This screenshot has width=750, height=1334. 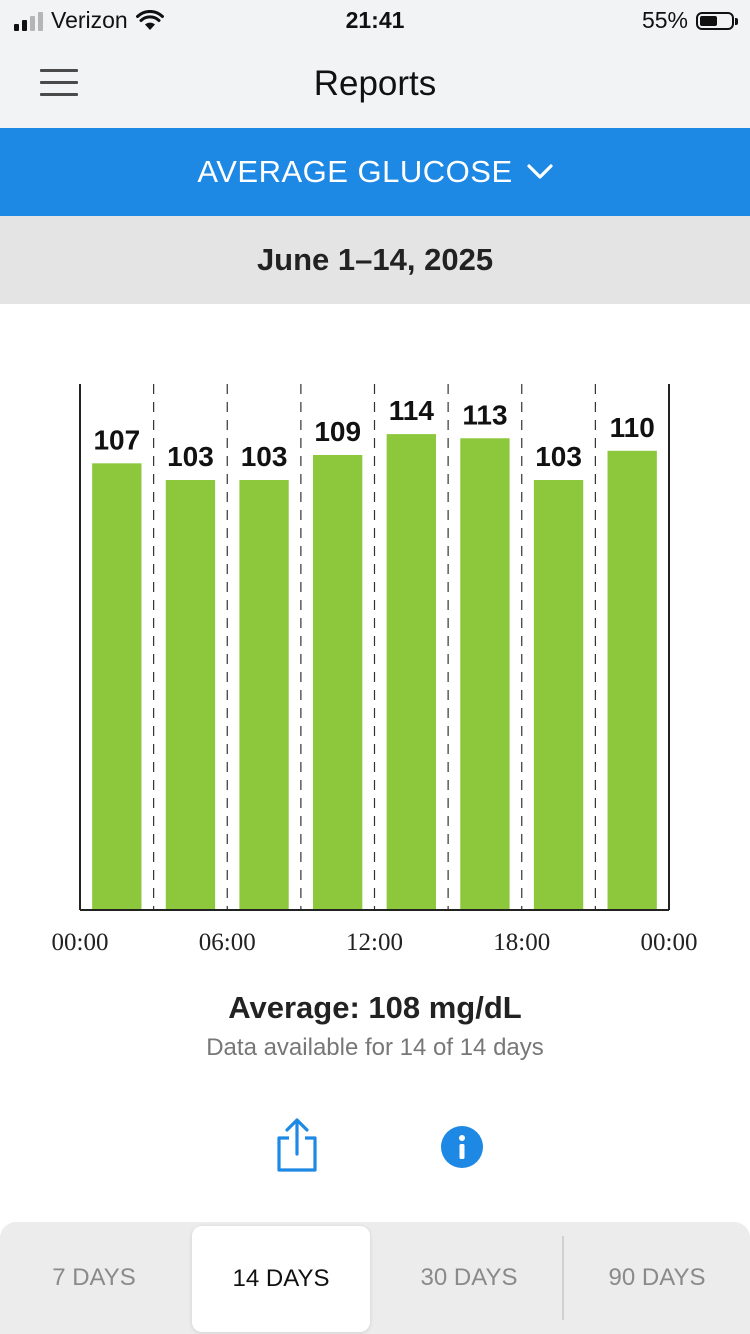 I want to click on bar-value-label: 109, so click(x=337, y=431).